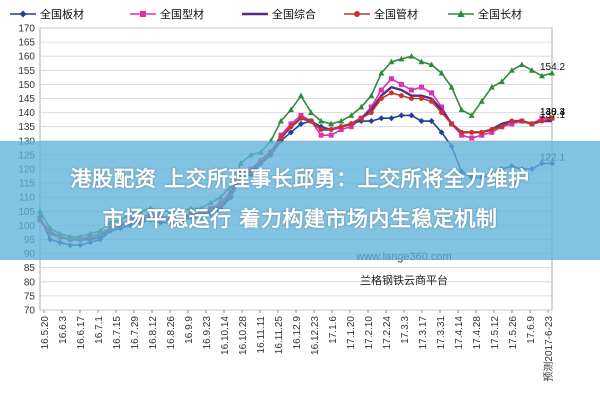 This screenshot has width=600, height=400. I want to click on x-tick-label-27: 17.6.9, so click(531, 330).